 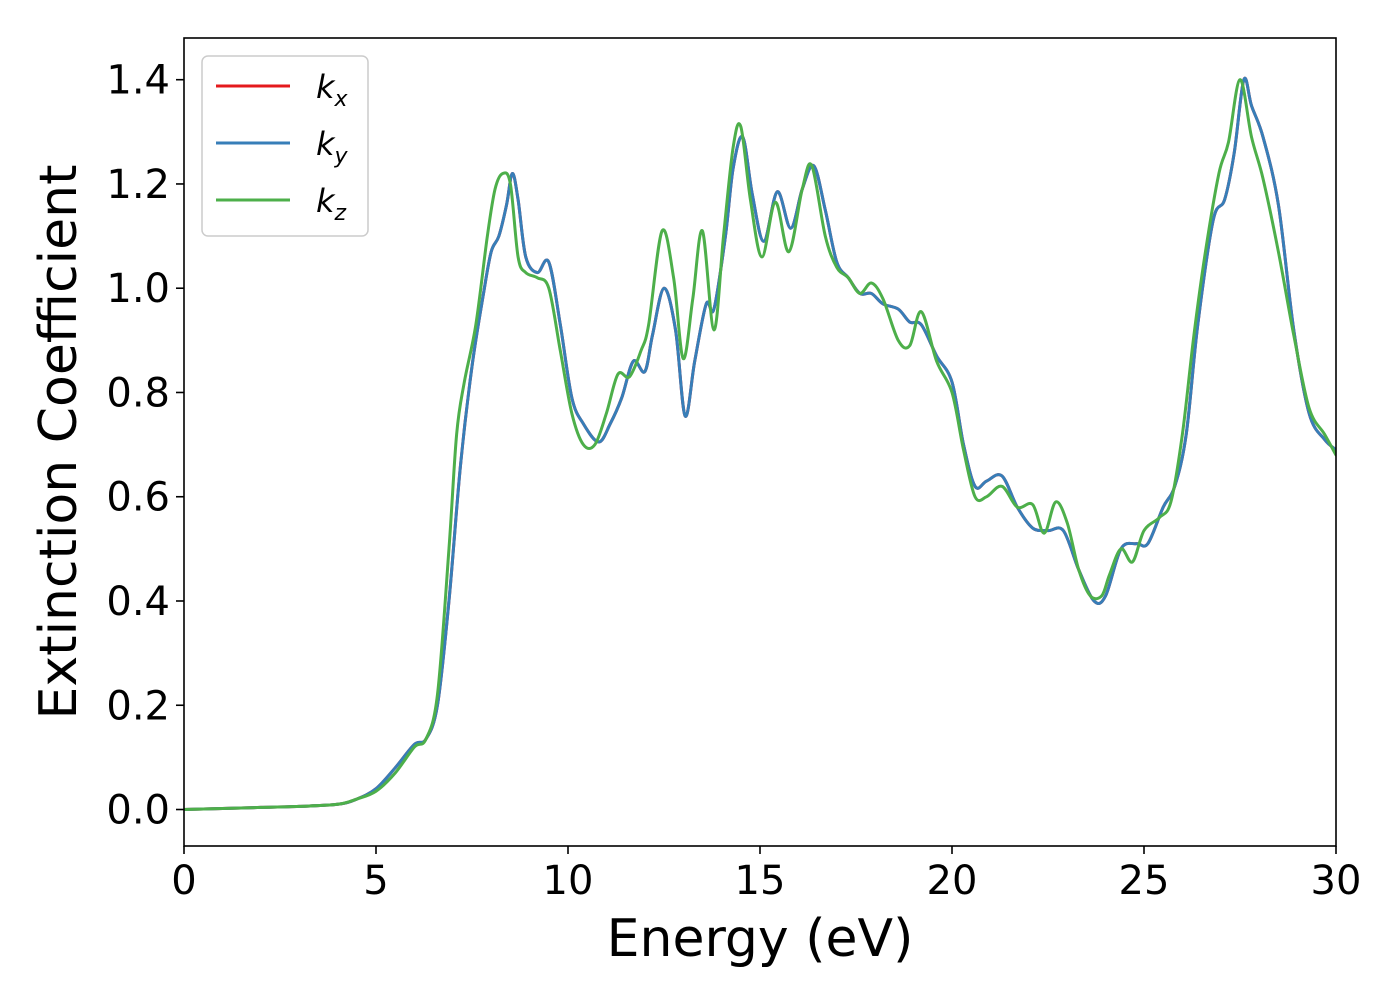 I want to click on y-axis-label: Extinction Coefficient, so click(x=59, y=442).